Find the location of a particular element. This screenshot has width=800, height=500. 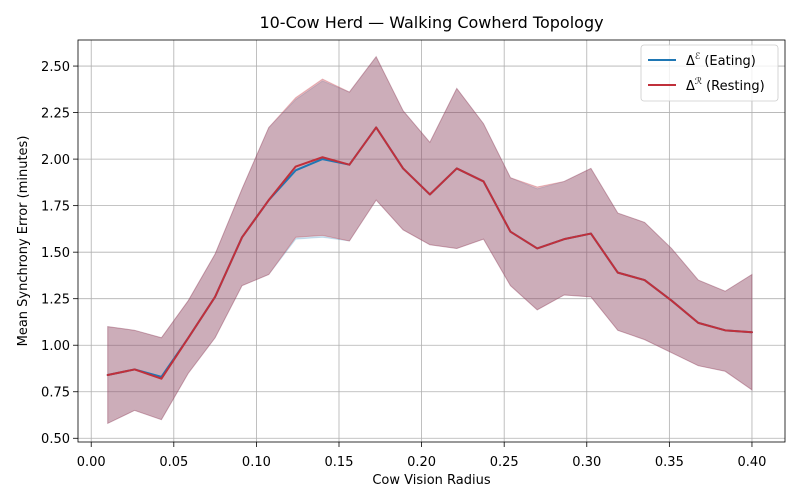

x-tick-label: 0.40 is located at coordinates (751, 462).